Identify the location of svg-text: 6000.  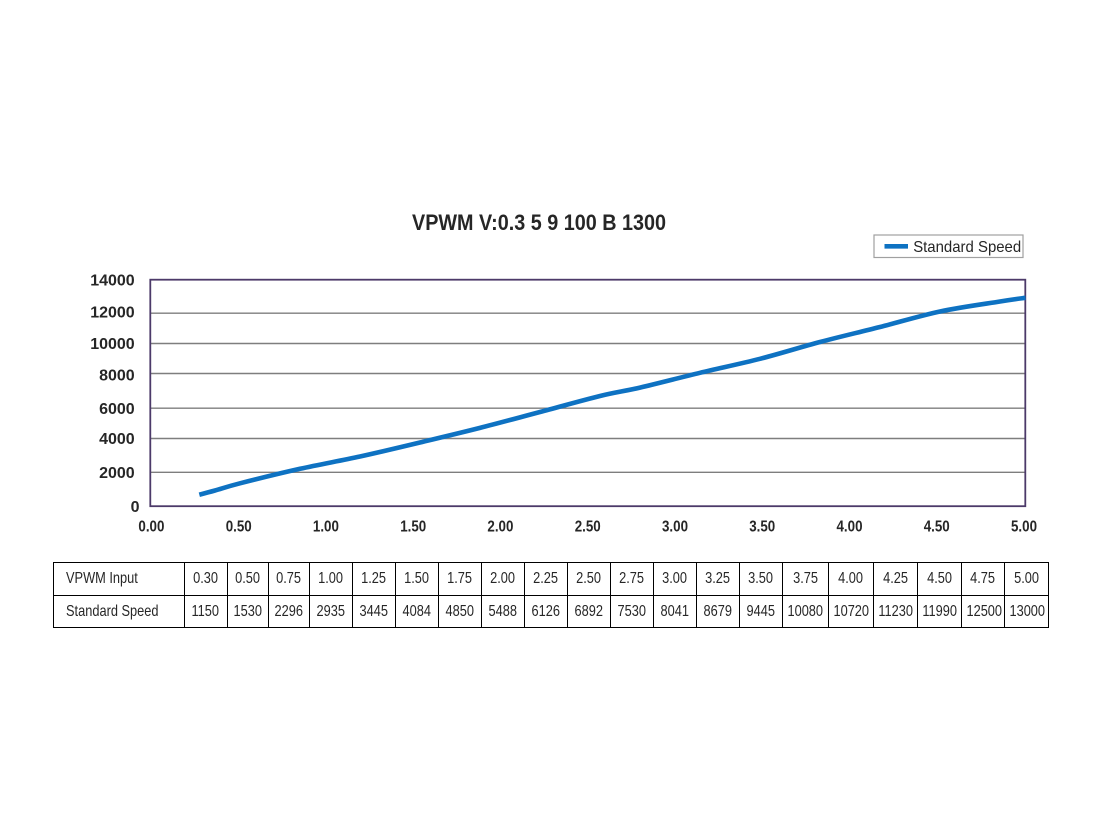
(117, 409).